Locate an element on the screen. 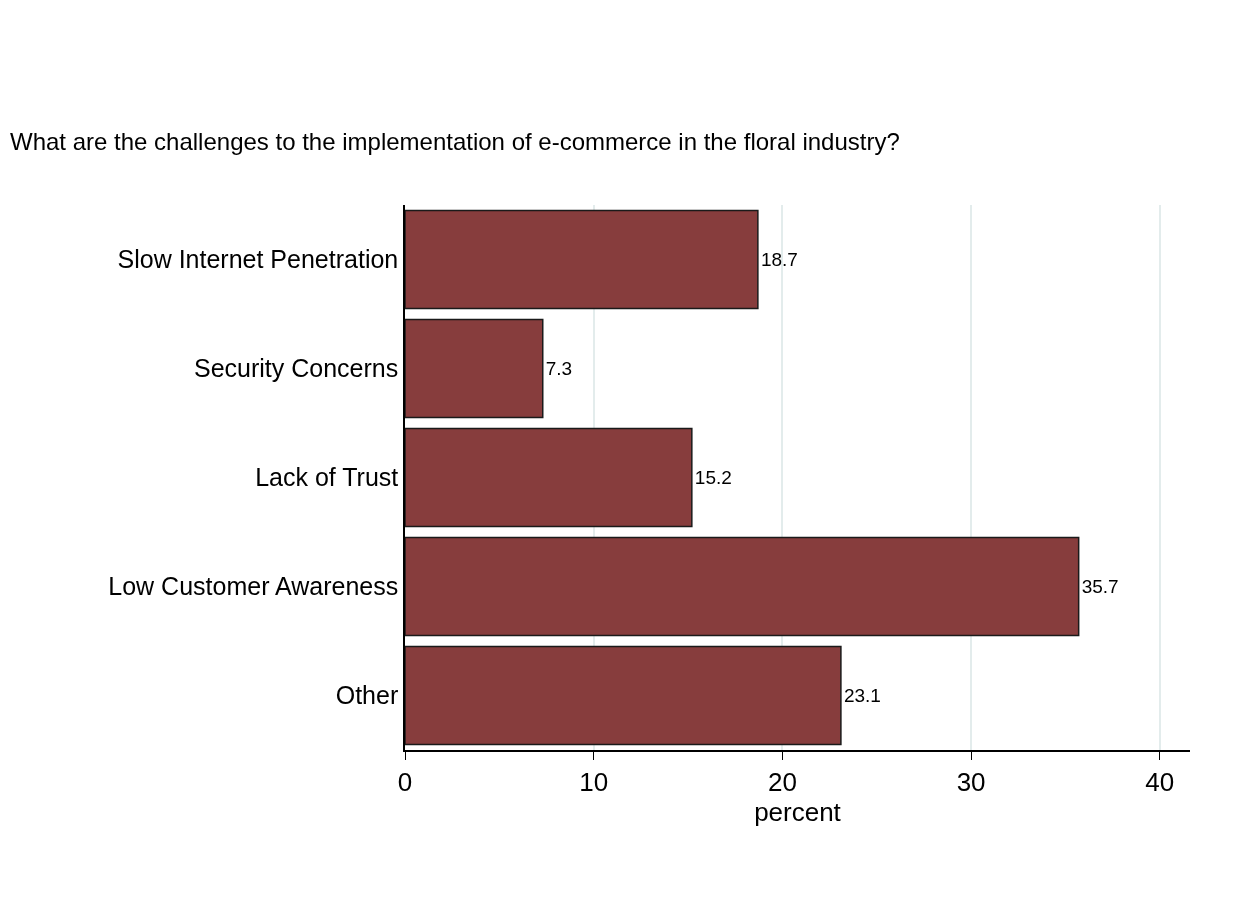 This screenshot has height=912, width=1252. chart-title: What are the challenges to the implementation of e-commerce in the floral industry? is located at coordinates (455, 141).